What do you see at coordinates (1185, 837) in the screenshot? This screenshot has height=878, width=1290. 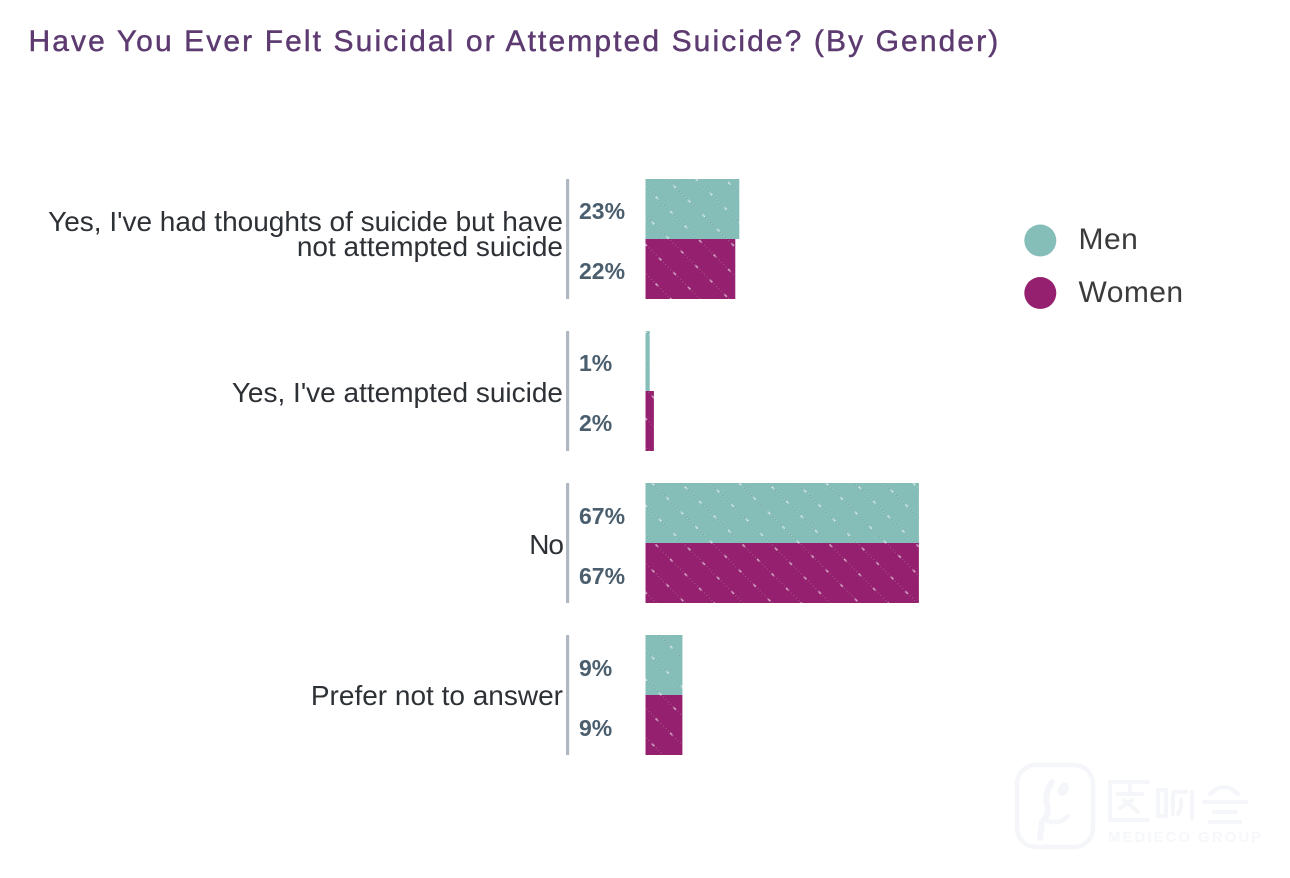 I see `svg-text: MEDIECO GROUP` at bounding box center [1185, 837].